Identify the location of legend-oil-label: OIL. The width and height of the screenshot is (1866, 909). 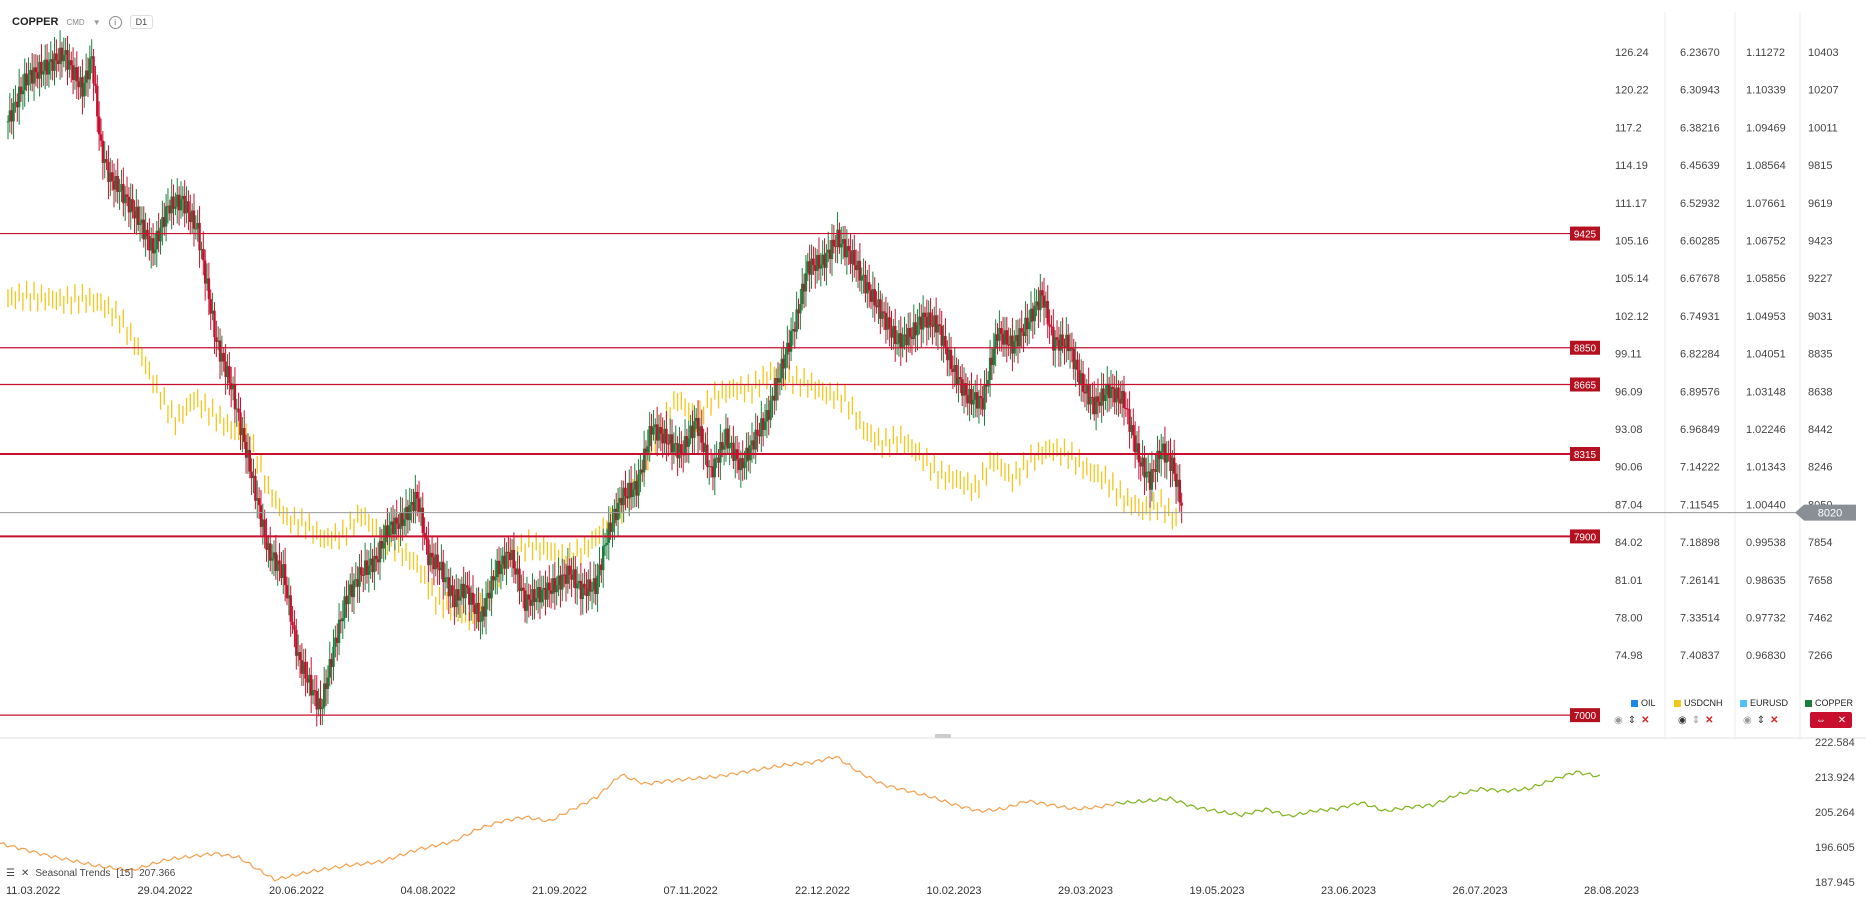
(1648, 703).